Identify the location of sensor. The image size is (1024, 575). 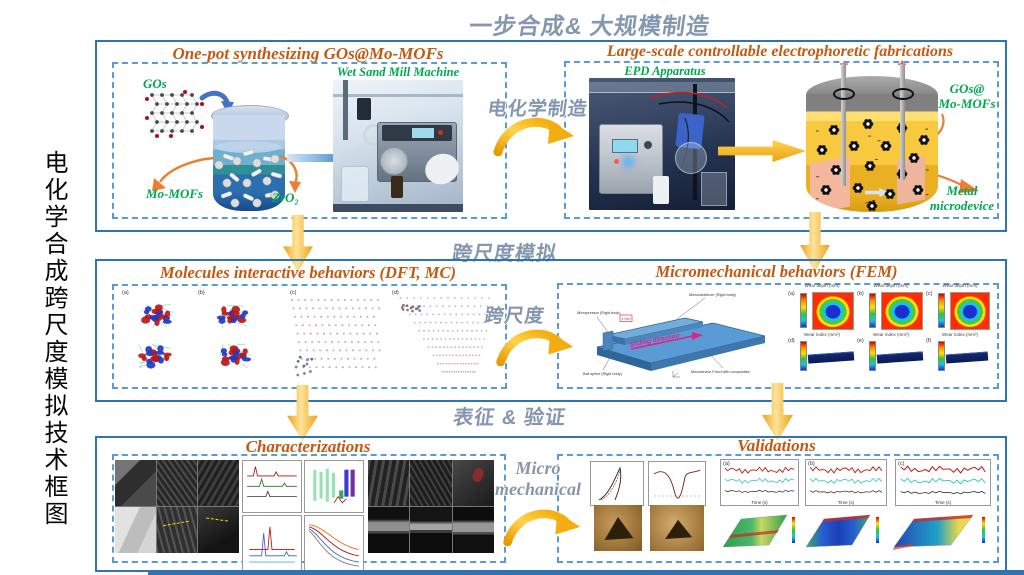
(364, 109).